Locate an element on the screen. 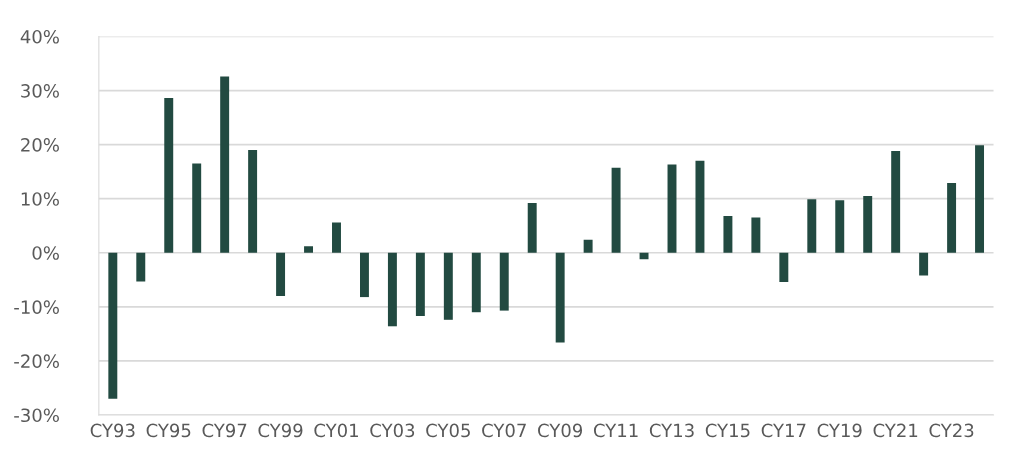 Image resolution: width=1019 pixels, height=456 pixels. x-tick-label: CY17 is located at coordinates (783, 430).